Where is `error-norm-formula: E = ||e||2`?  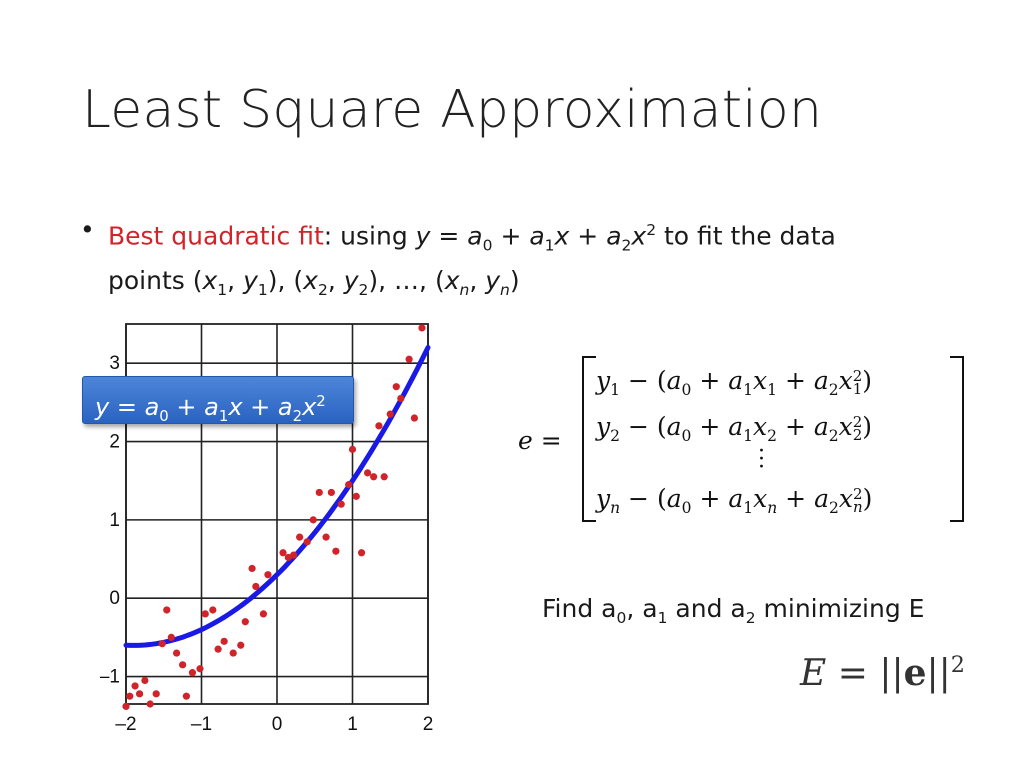 error-norm-formula: E = ||e||2 is located at coordinates (882, 673).